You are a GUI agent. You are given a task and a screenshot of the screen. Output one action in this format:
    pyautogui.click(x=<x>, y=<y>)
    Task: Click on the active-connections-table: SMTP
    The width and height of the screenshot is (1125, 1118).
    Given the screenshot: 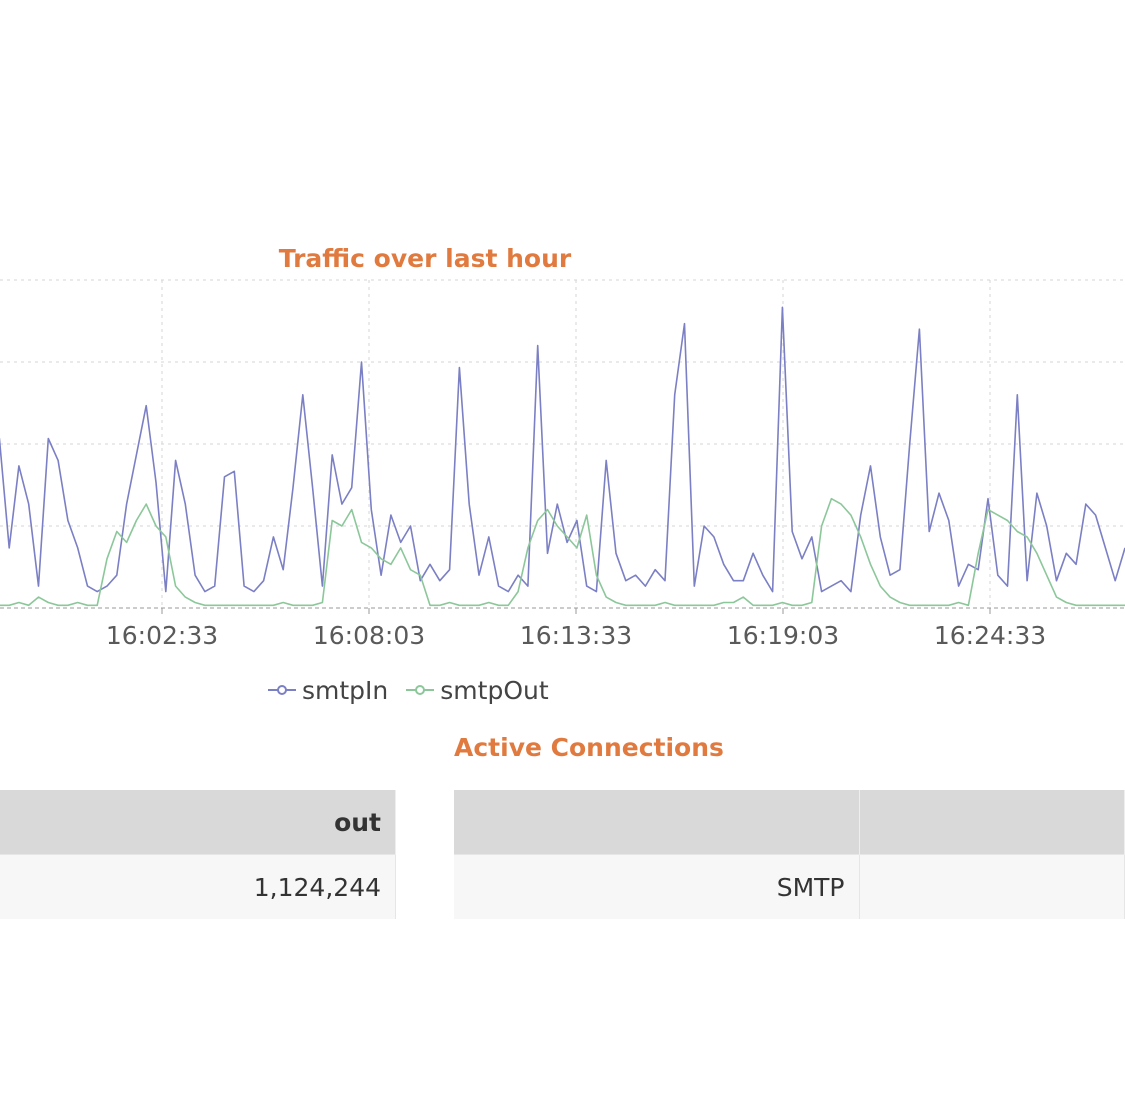 What is the action you would take?
    pyautogui.click(x=789, y=854)
    